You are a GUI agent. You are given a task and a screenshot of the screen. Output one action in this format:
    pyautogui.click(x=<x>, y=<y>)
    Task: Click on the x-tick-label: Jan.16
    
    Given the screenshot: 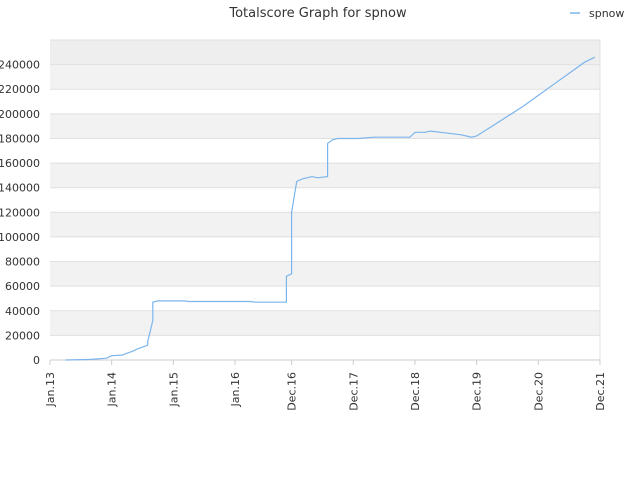 What is the action you would take?
    pyautogui.click(x=235, y=389)
    